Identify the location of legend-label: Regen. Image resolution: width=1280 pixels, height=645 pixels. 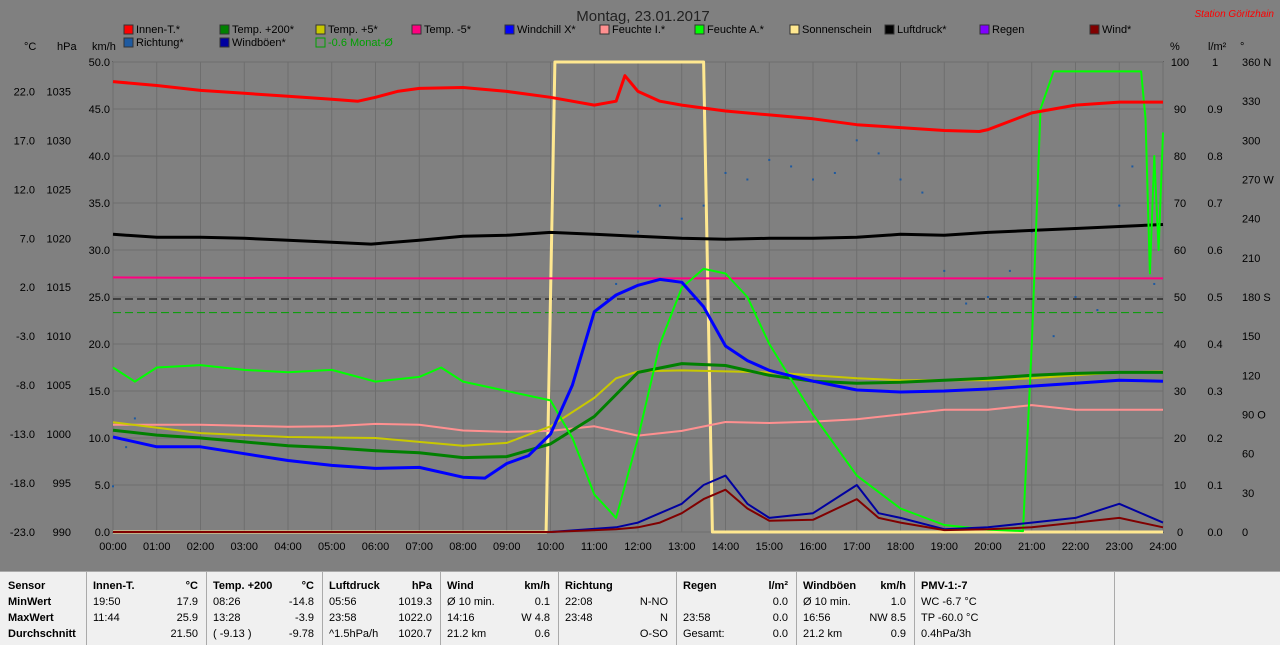
(1008, 30).